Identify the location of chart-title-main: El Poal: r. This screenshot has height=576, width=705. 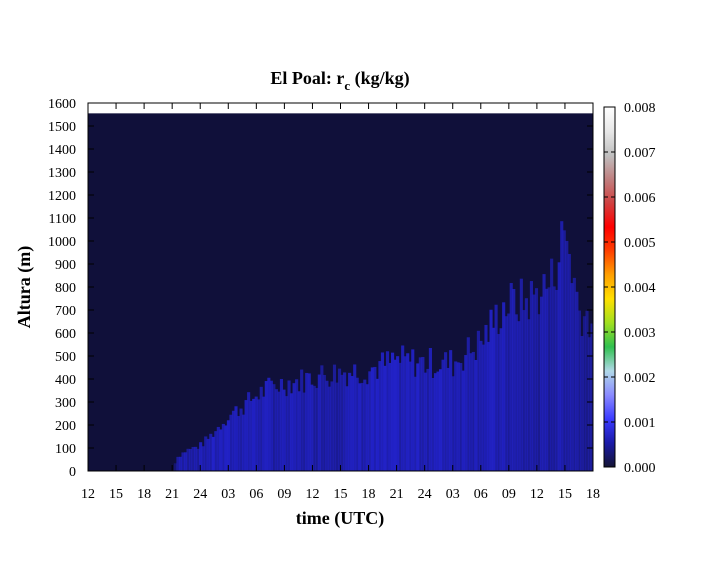
(307, 78).